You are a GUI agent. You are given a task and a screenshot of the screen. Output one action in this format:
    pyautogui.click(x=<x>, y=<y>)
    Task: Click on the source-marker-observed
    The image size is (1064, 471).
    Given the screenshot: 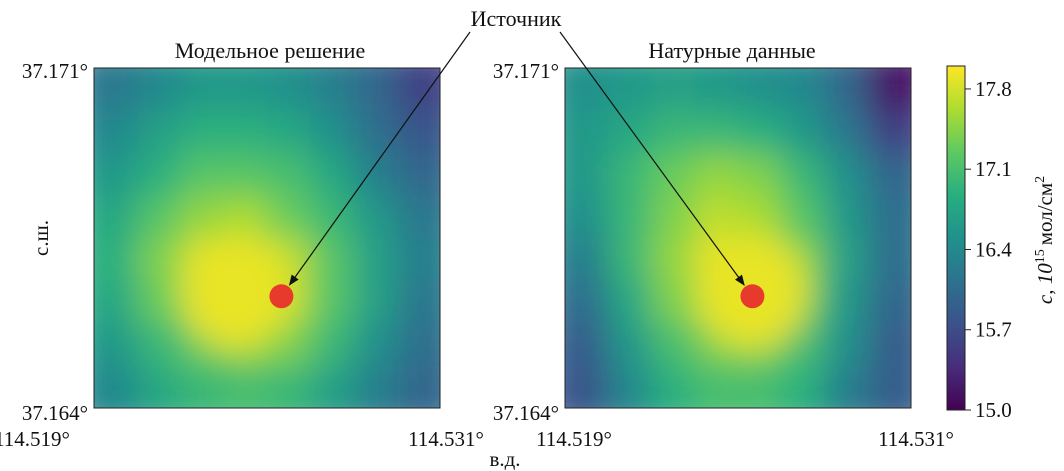 What is the action you would take?
    pyautogui.click(x=752, y=296)
    